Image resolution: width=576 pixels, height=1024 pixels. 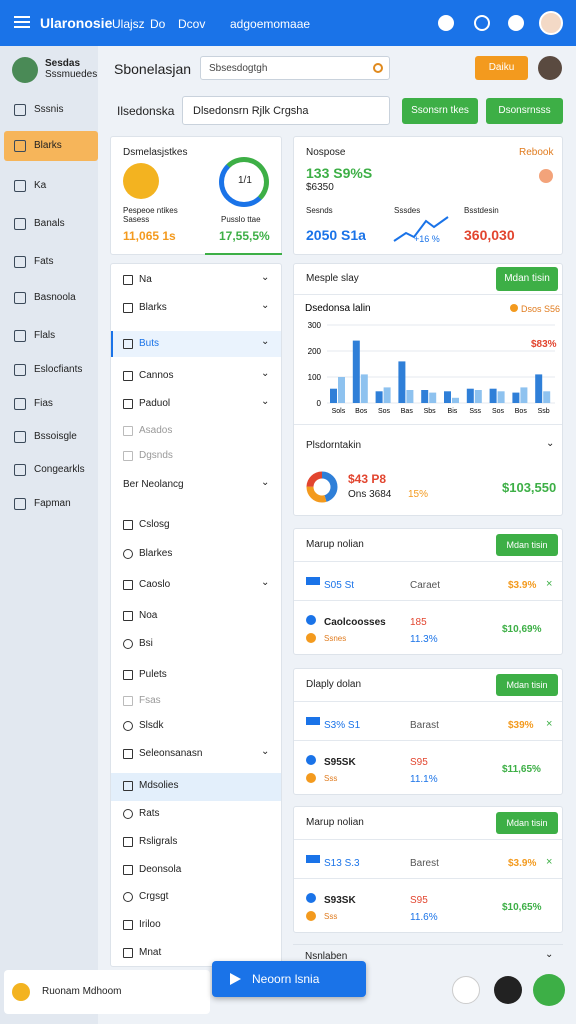 What do you see at coordinates (44, 261) in the screenshot?
I see `menu-item: Fats` at bounding box center [44, 261].